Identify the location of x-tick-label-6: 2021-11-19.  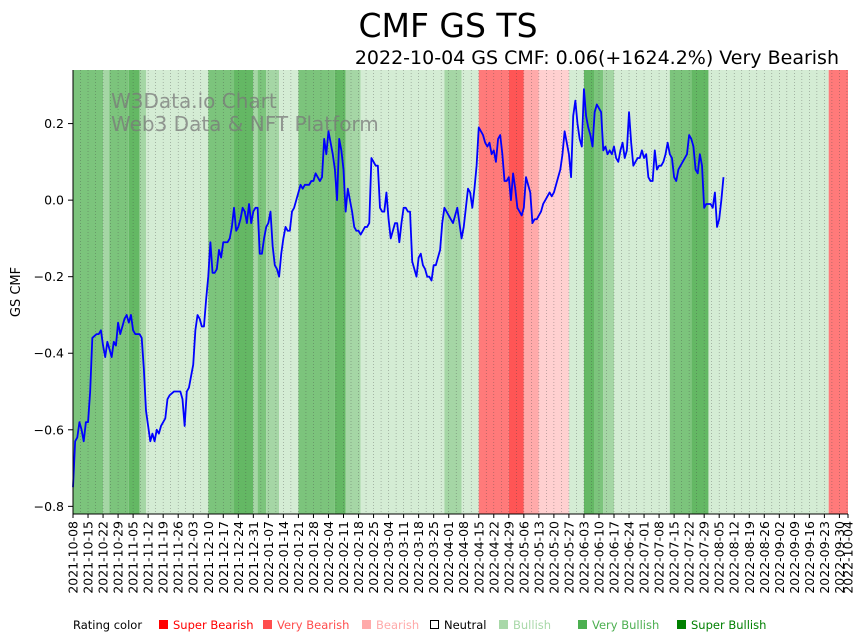
(163, 557).